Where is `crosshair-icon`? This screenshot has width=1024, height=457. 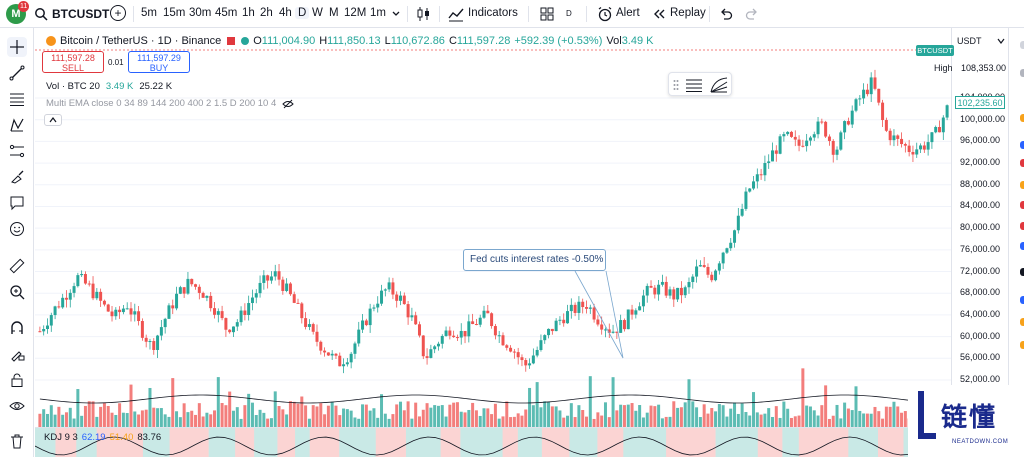
crosshair-icon is located at coordinates (17, 47).